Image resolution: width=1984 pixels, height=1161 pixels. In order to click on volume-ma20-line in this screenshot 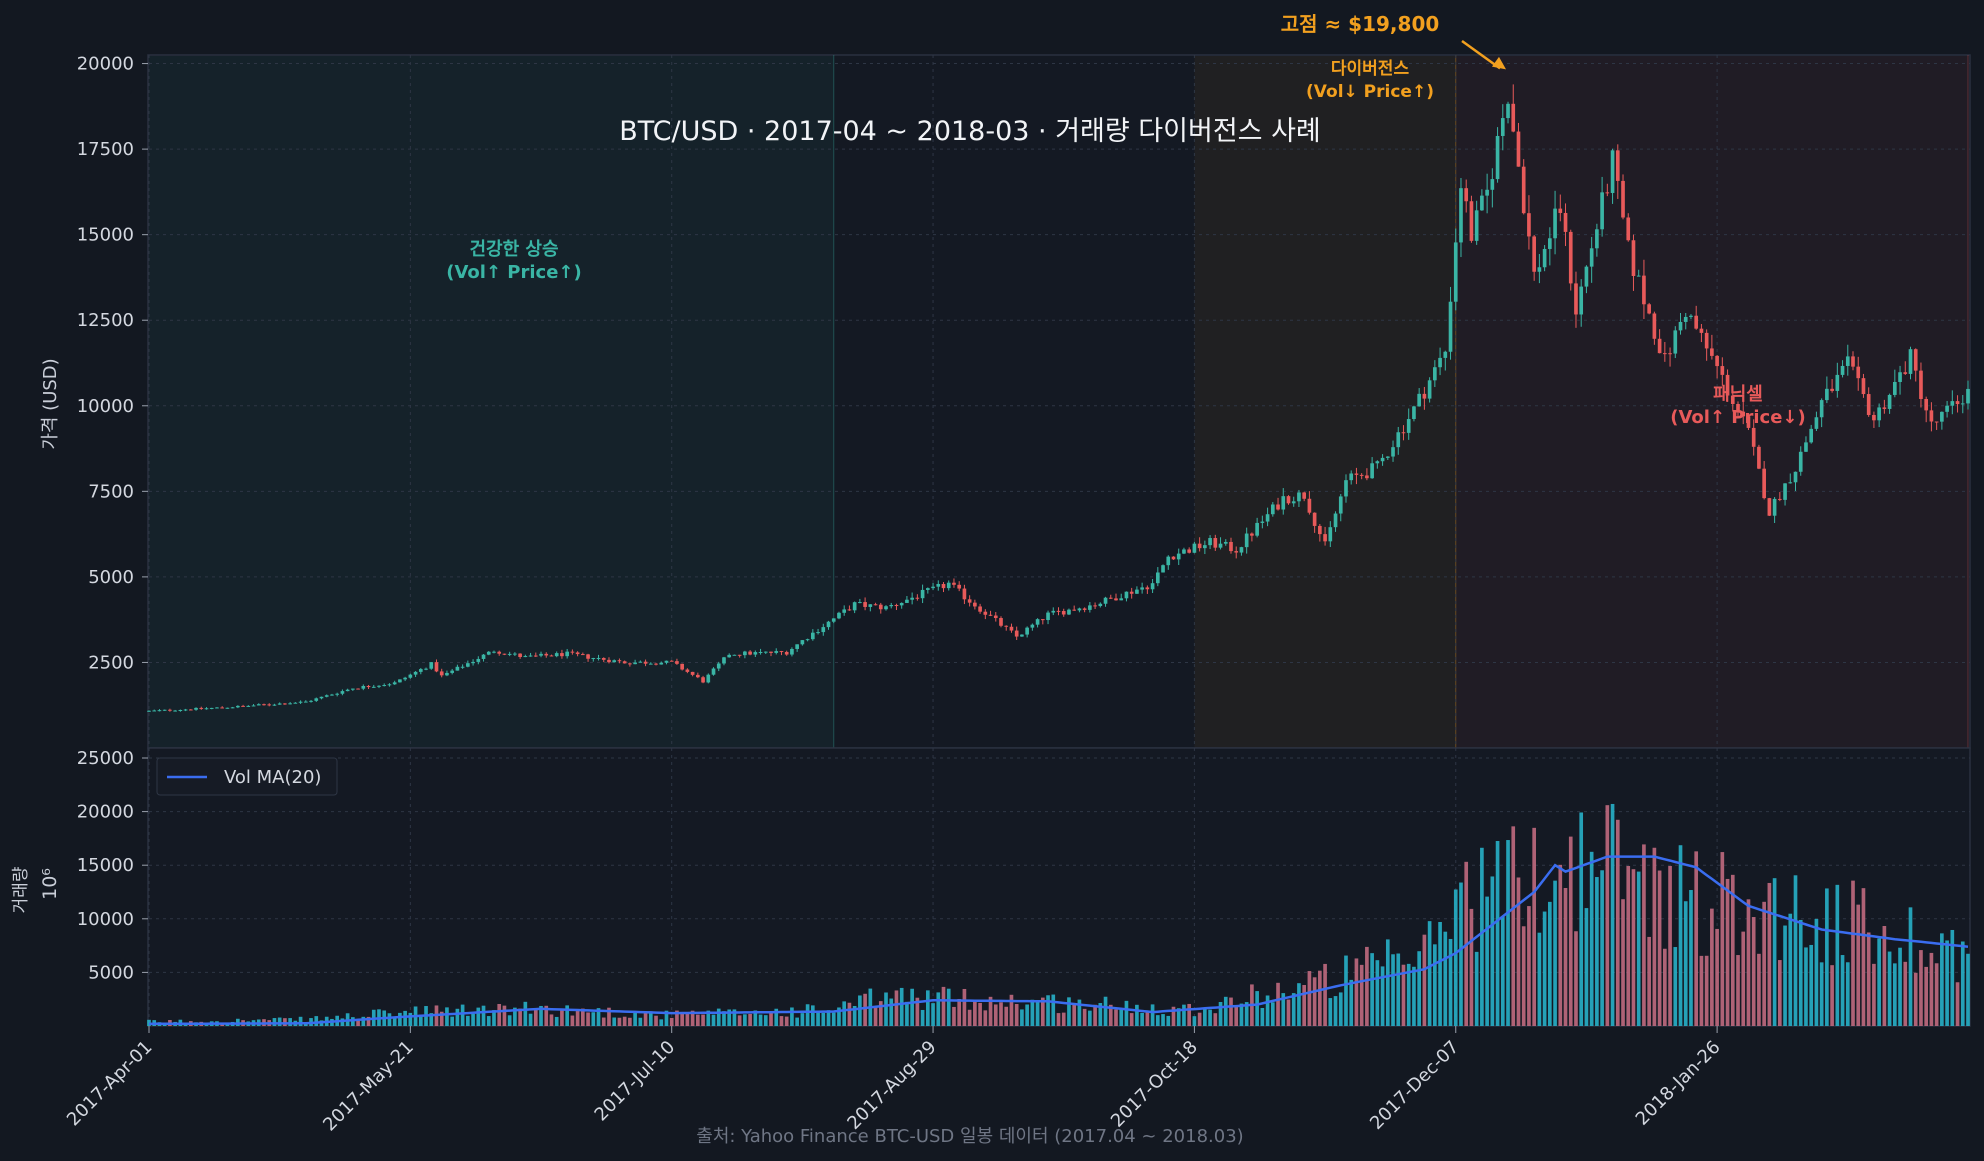, I will do `click(1058, 940)`.